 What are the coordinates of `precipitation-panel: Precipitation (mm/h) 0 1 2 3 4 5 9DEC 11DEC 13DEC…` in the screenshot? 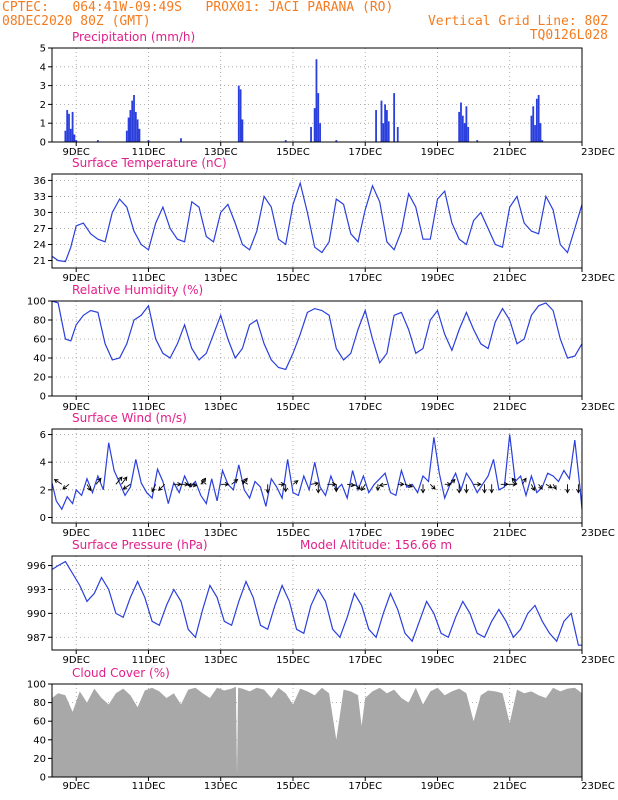 It's located at (327, 94).